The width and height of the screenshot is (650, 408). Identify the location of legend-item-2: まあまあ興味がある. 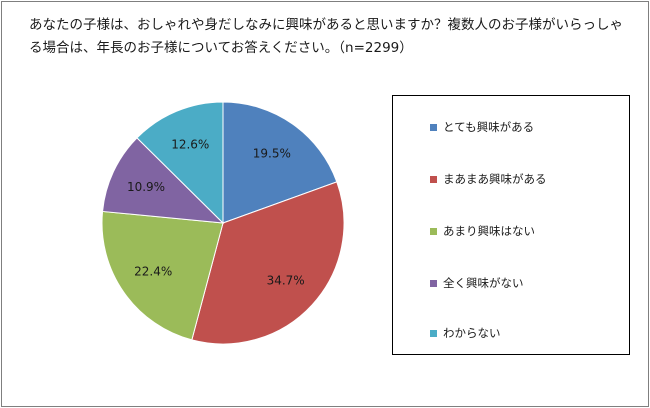
(488, 179).